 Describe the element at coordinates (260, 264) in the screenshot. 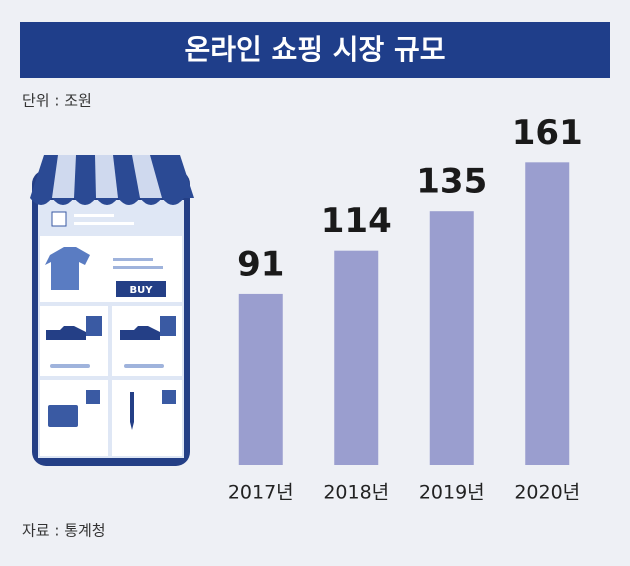

I see `value-label: 91` at that location.